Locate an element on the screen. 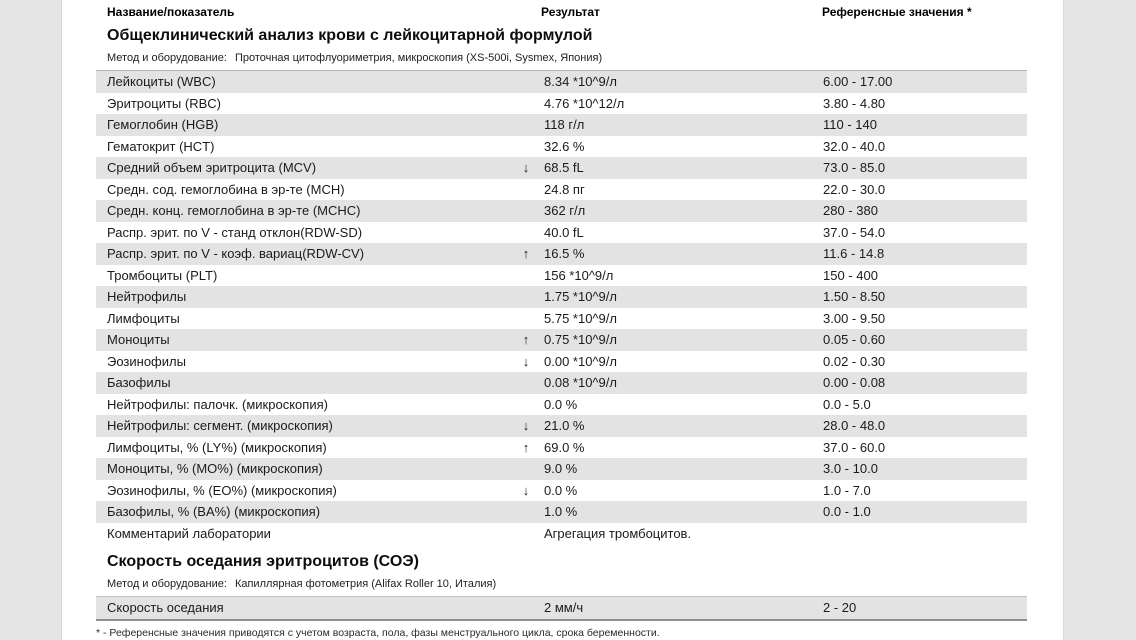  row-reference: 3.00 - 9.50 is located at coordinates (854, 318).